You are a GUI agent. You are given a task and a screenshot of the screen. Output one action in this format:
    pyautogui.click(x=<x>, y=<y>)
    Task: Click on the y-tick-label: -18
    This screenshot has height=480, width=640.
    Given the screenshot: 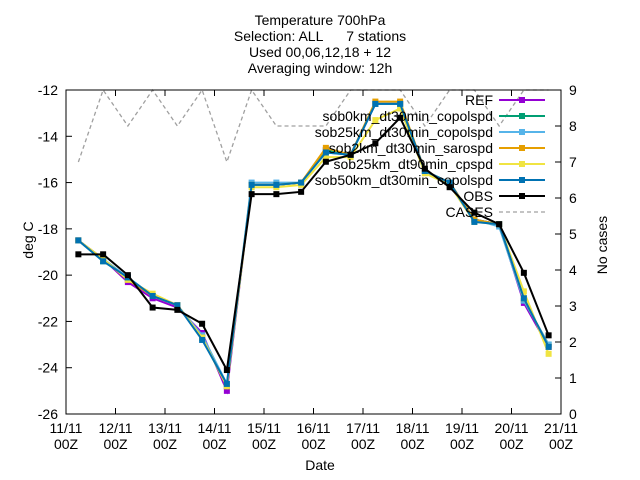 What is the action you would take?
    pyautogui.click(x=48, y=229)
    